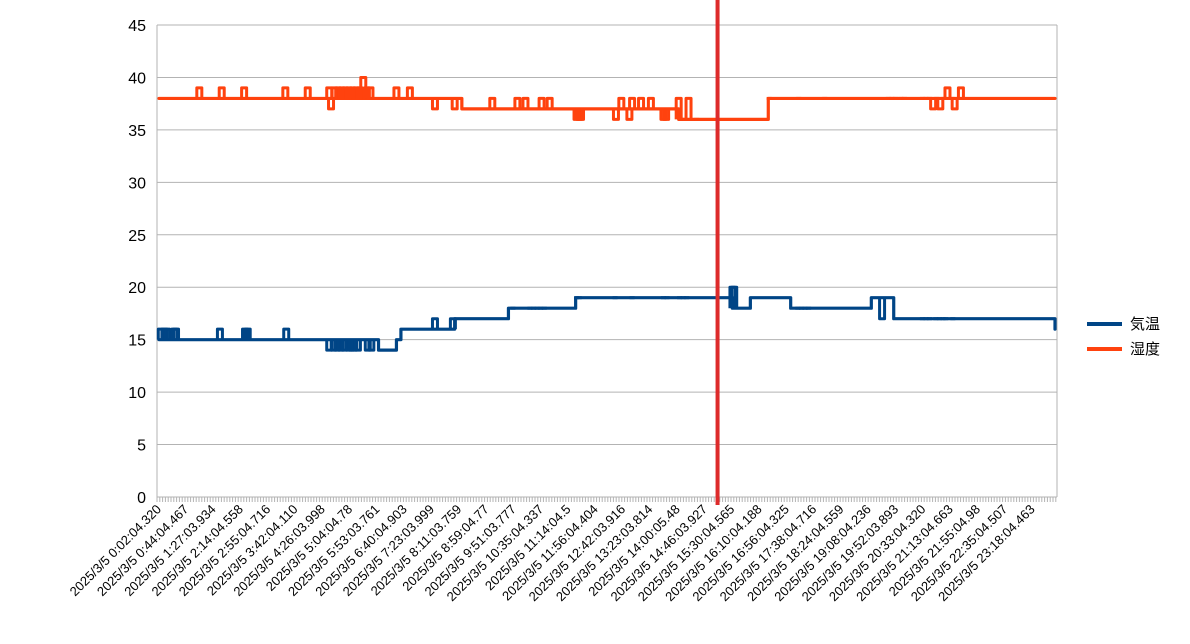  Describe the element at coordinates (607, 108) in the screenshot. I see `series-line-humidity` at that location.